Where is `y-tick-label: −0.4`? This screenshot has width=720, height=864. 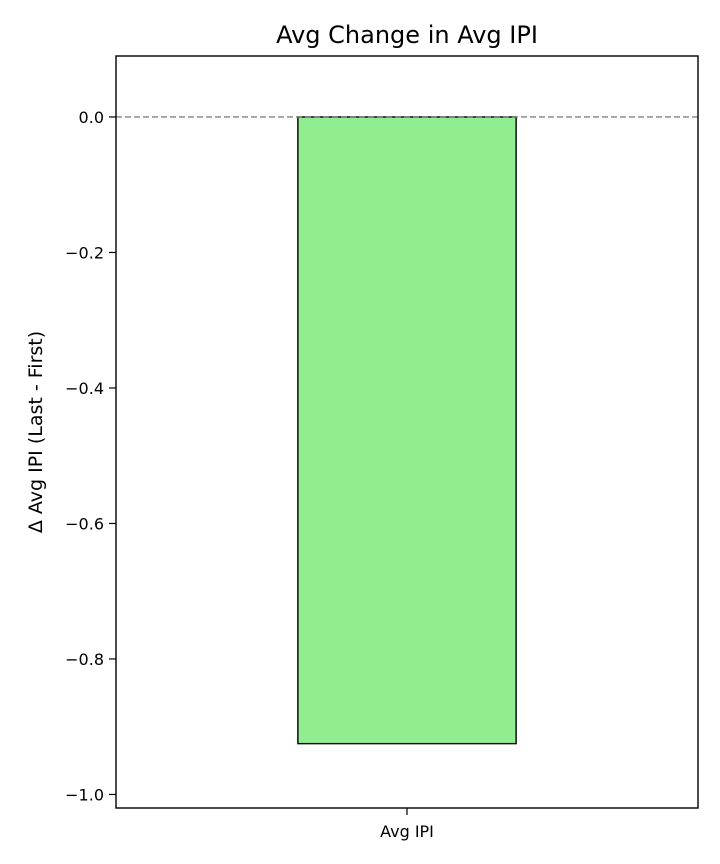 y-tick-label: −0.4 is located at coordinates (84, 388).